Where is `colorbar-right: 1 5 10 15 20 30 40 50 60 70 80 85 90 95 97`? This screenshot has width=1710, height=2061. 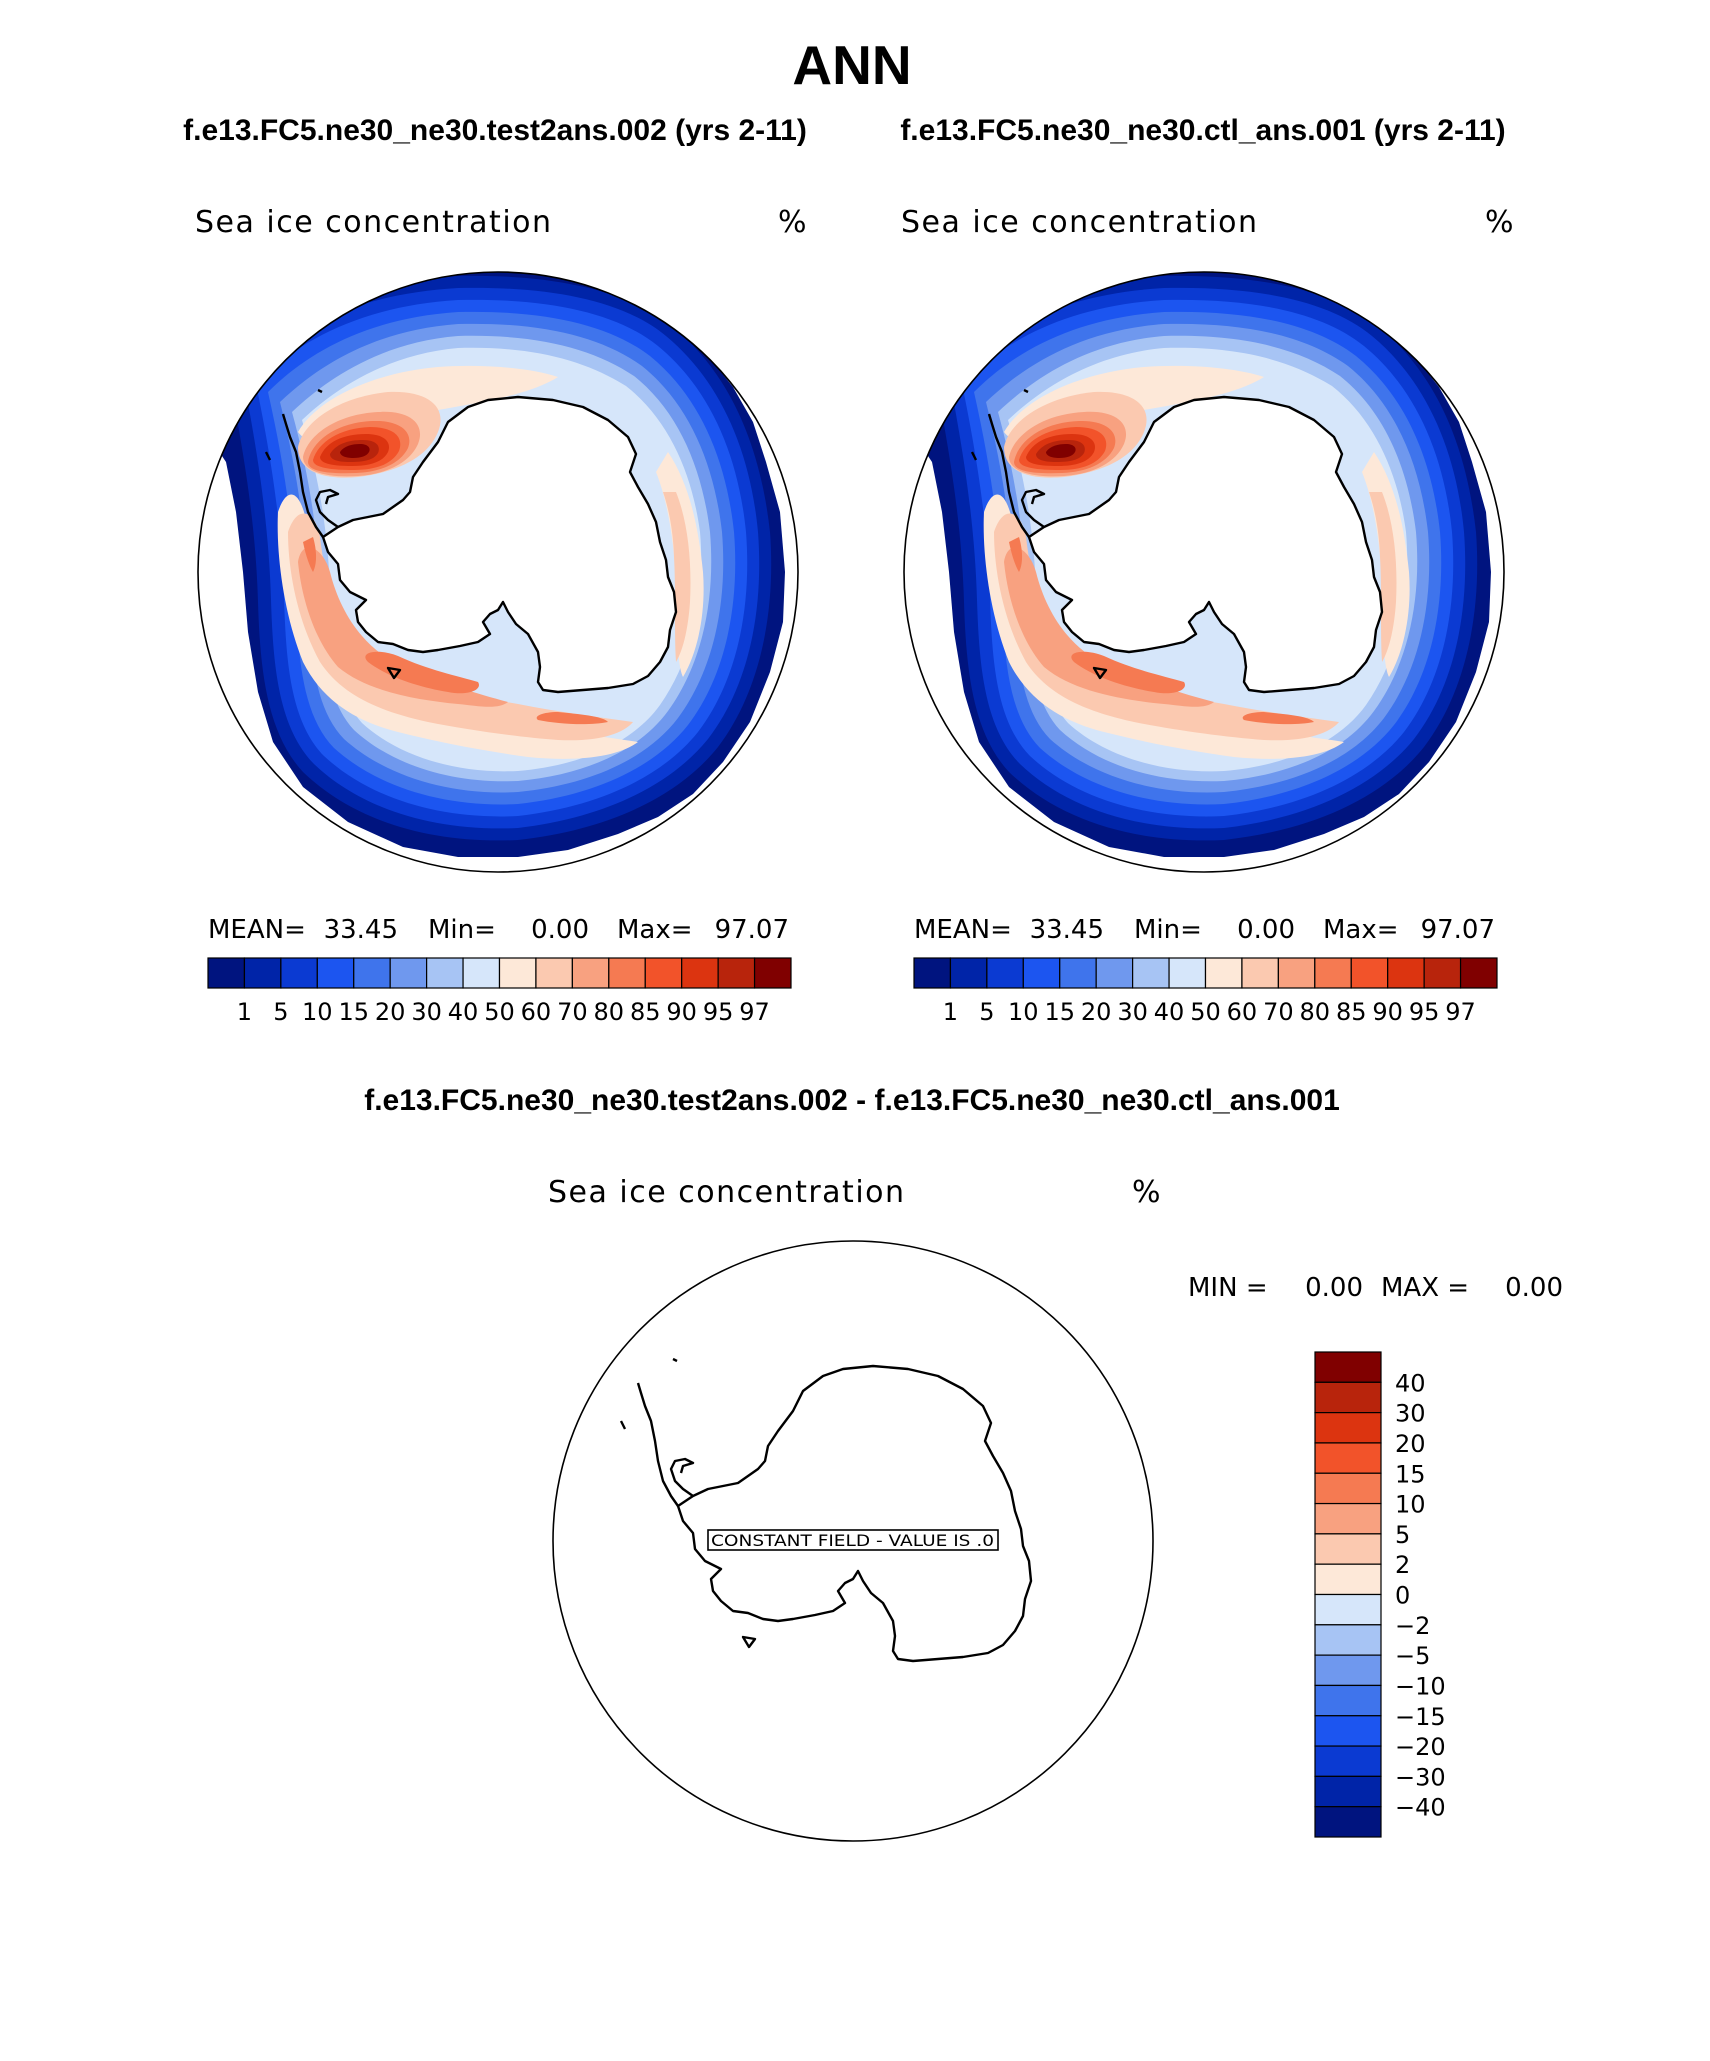 colorbar-right: 1 5 10 15 20 30 40 50 60 70 80 85 90 95 97 is located at coordinates (1205, 991).